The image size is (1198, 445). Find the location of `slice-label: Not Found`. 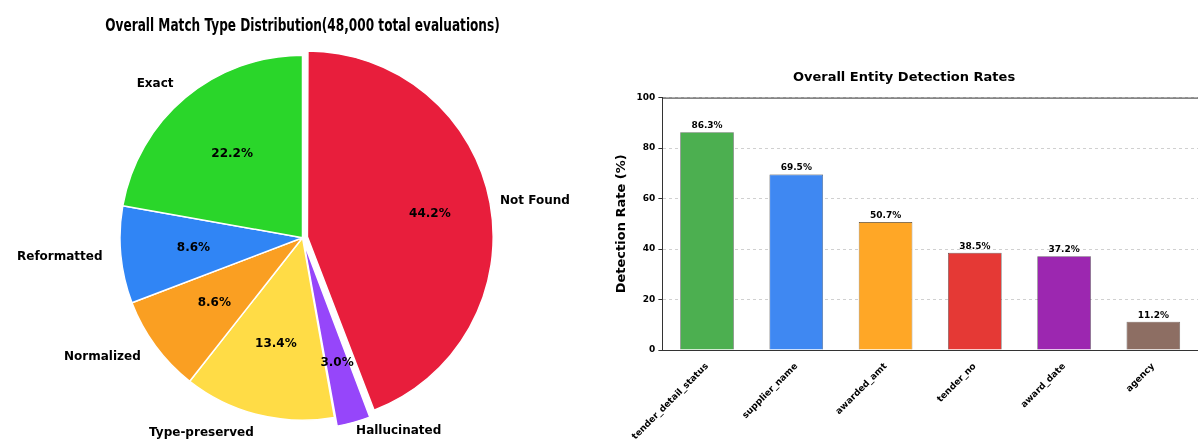

slice-label: Not Found is located at coordinates (534, 200).